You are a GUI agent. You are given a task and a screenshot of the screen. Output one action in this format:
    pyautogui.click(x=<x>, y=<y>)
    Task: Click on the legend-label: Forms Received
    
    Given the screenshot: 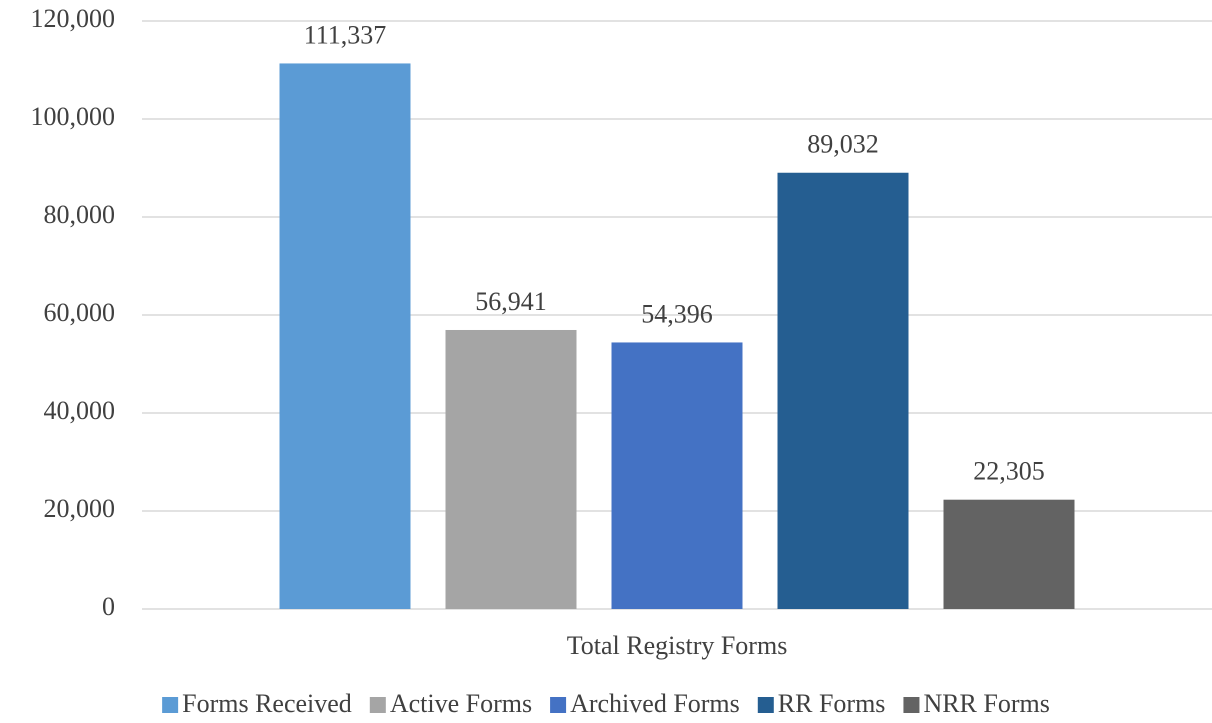 What is the action you would take?
    pyautogui.click(x=267, y=703)
    